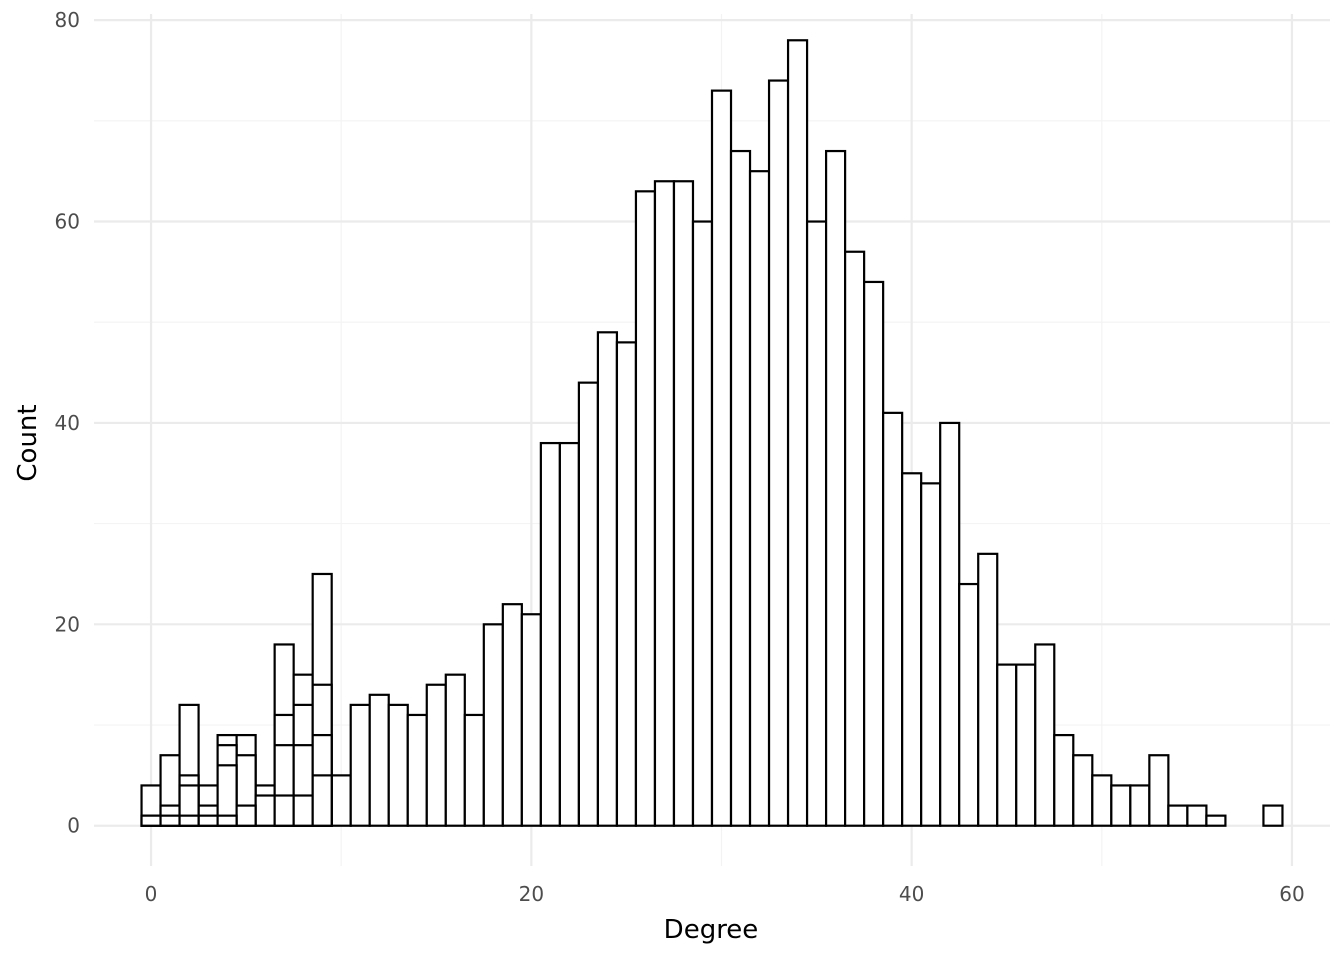 This screenshot has height=960, width=1344. Describe the element at coordinates (73, 826) in the screenshot. I see `y-tick-label: 0` at that location.